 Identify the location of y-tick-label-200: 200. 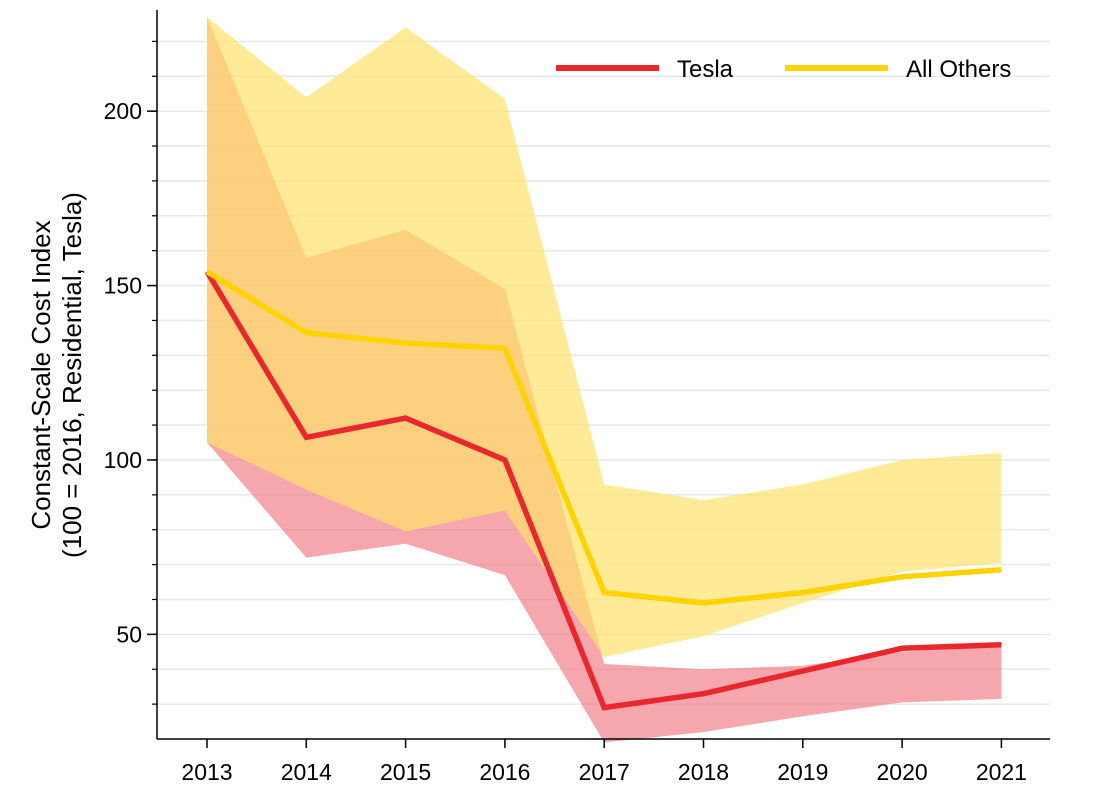
(123, 111).